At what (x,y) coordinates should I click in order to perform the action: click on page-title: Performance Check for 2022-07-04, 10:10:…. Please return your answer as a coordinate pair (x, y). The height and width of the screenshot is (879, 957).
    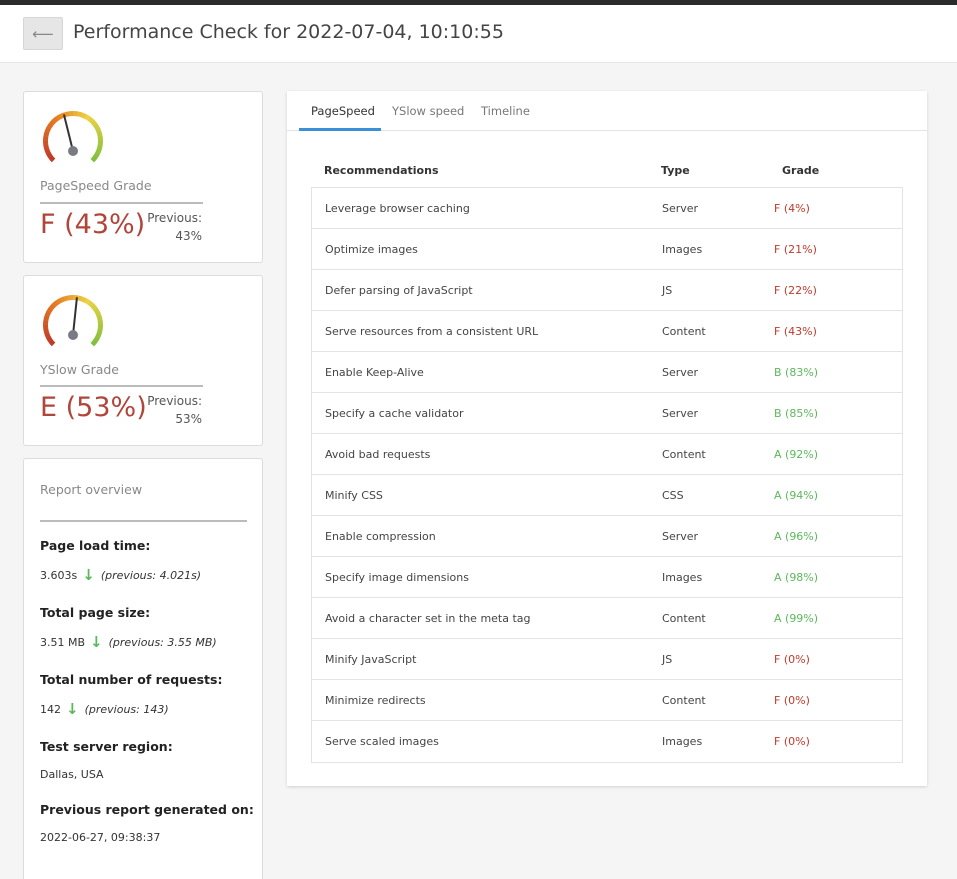
    Looking at the image, I should click on (288, 32).